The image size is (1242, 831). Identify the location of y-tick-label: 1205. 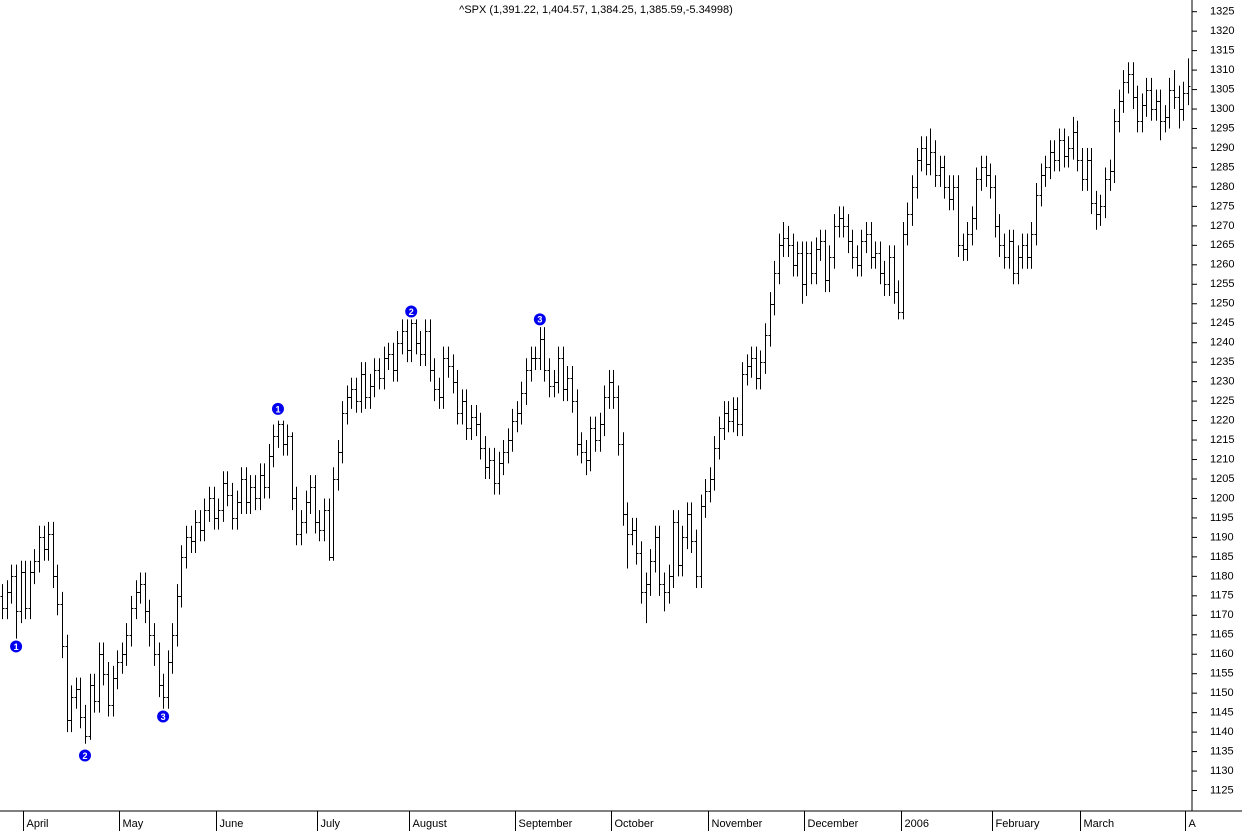
(1222, 479).